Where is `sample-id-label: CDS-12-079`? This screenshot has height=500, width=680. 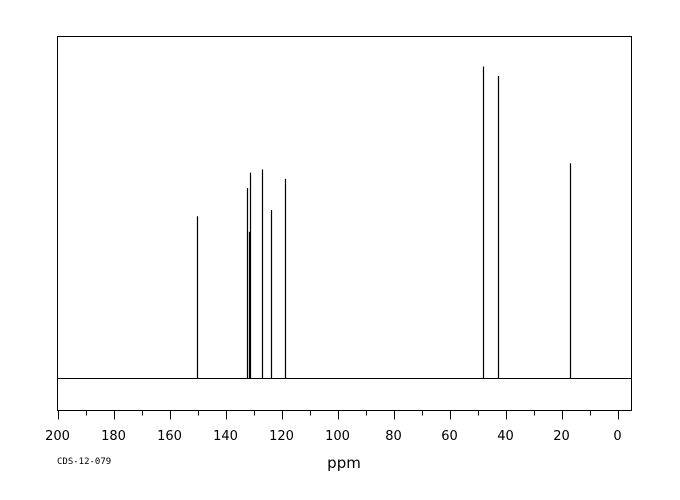
sample-id-label: CDS-12-079 is located at coordinates (84, 462).